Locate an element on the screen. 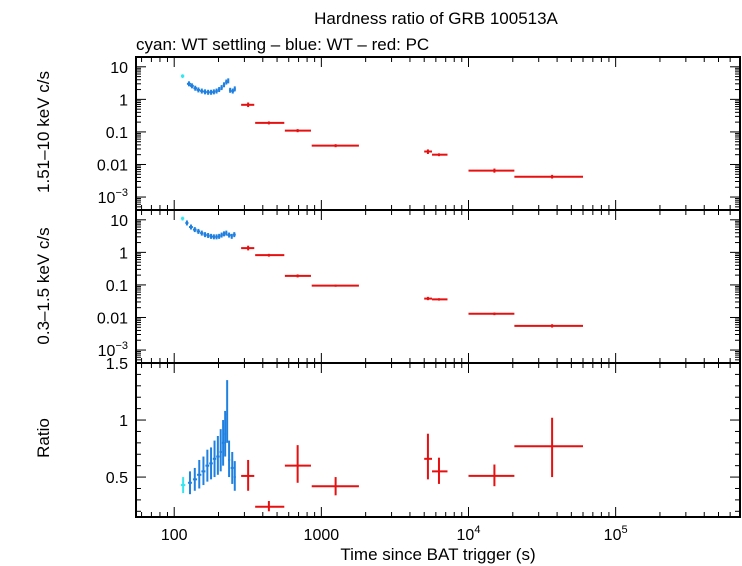 The image size is (742, 566). x-axis-label: Time since BAT trigger (s) is located at coordinates (437, 554).